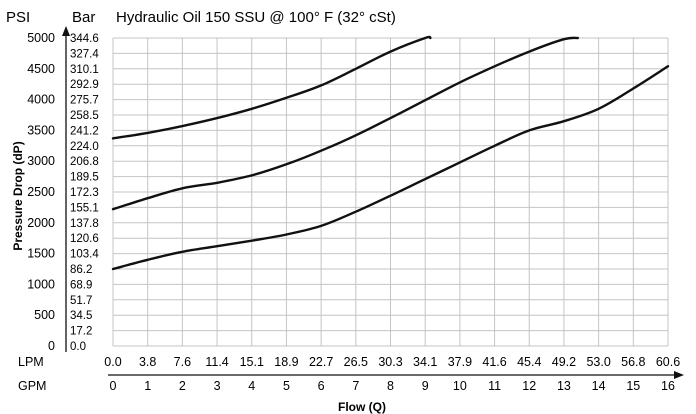 Image resolution: width=696 pixels, height=414 pixels. What do you see at coordinates (41, 69) in the screenshot?
I see `psi-tick-label: 4500` at bounding box center [41, 69].